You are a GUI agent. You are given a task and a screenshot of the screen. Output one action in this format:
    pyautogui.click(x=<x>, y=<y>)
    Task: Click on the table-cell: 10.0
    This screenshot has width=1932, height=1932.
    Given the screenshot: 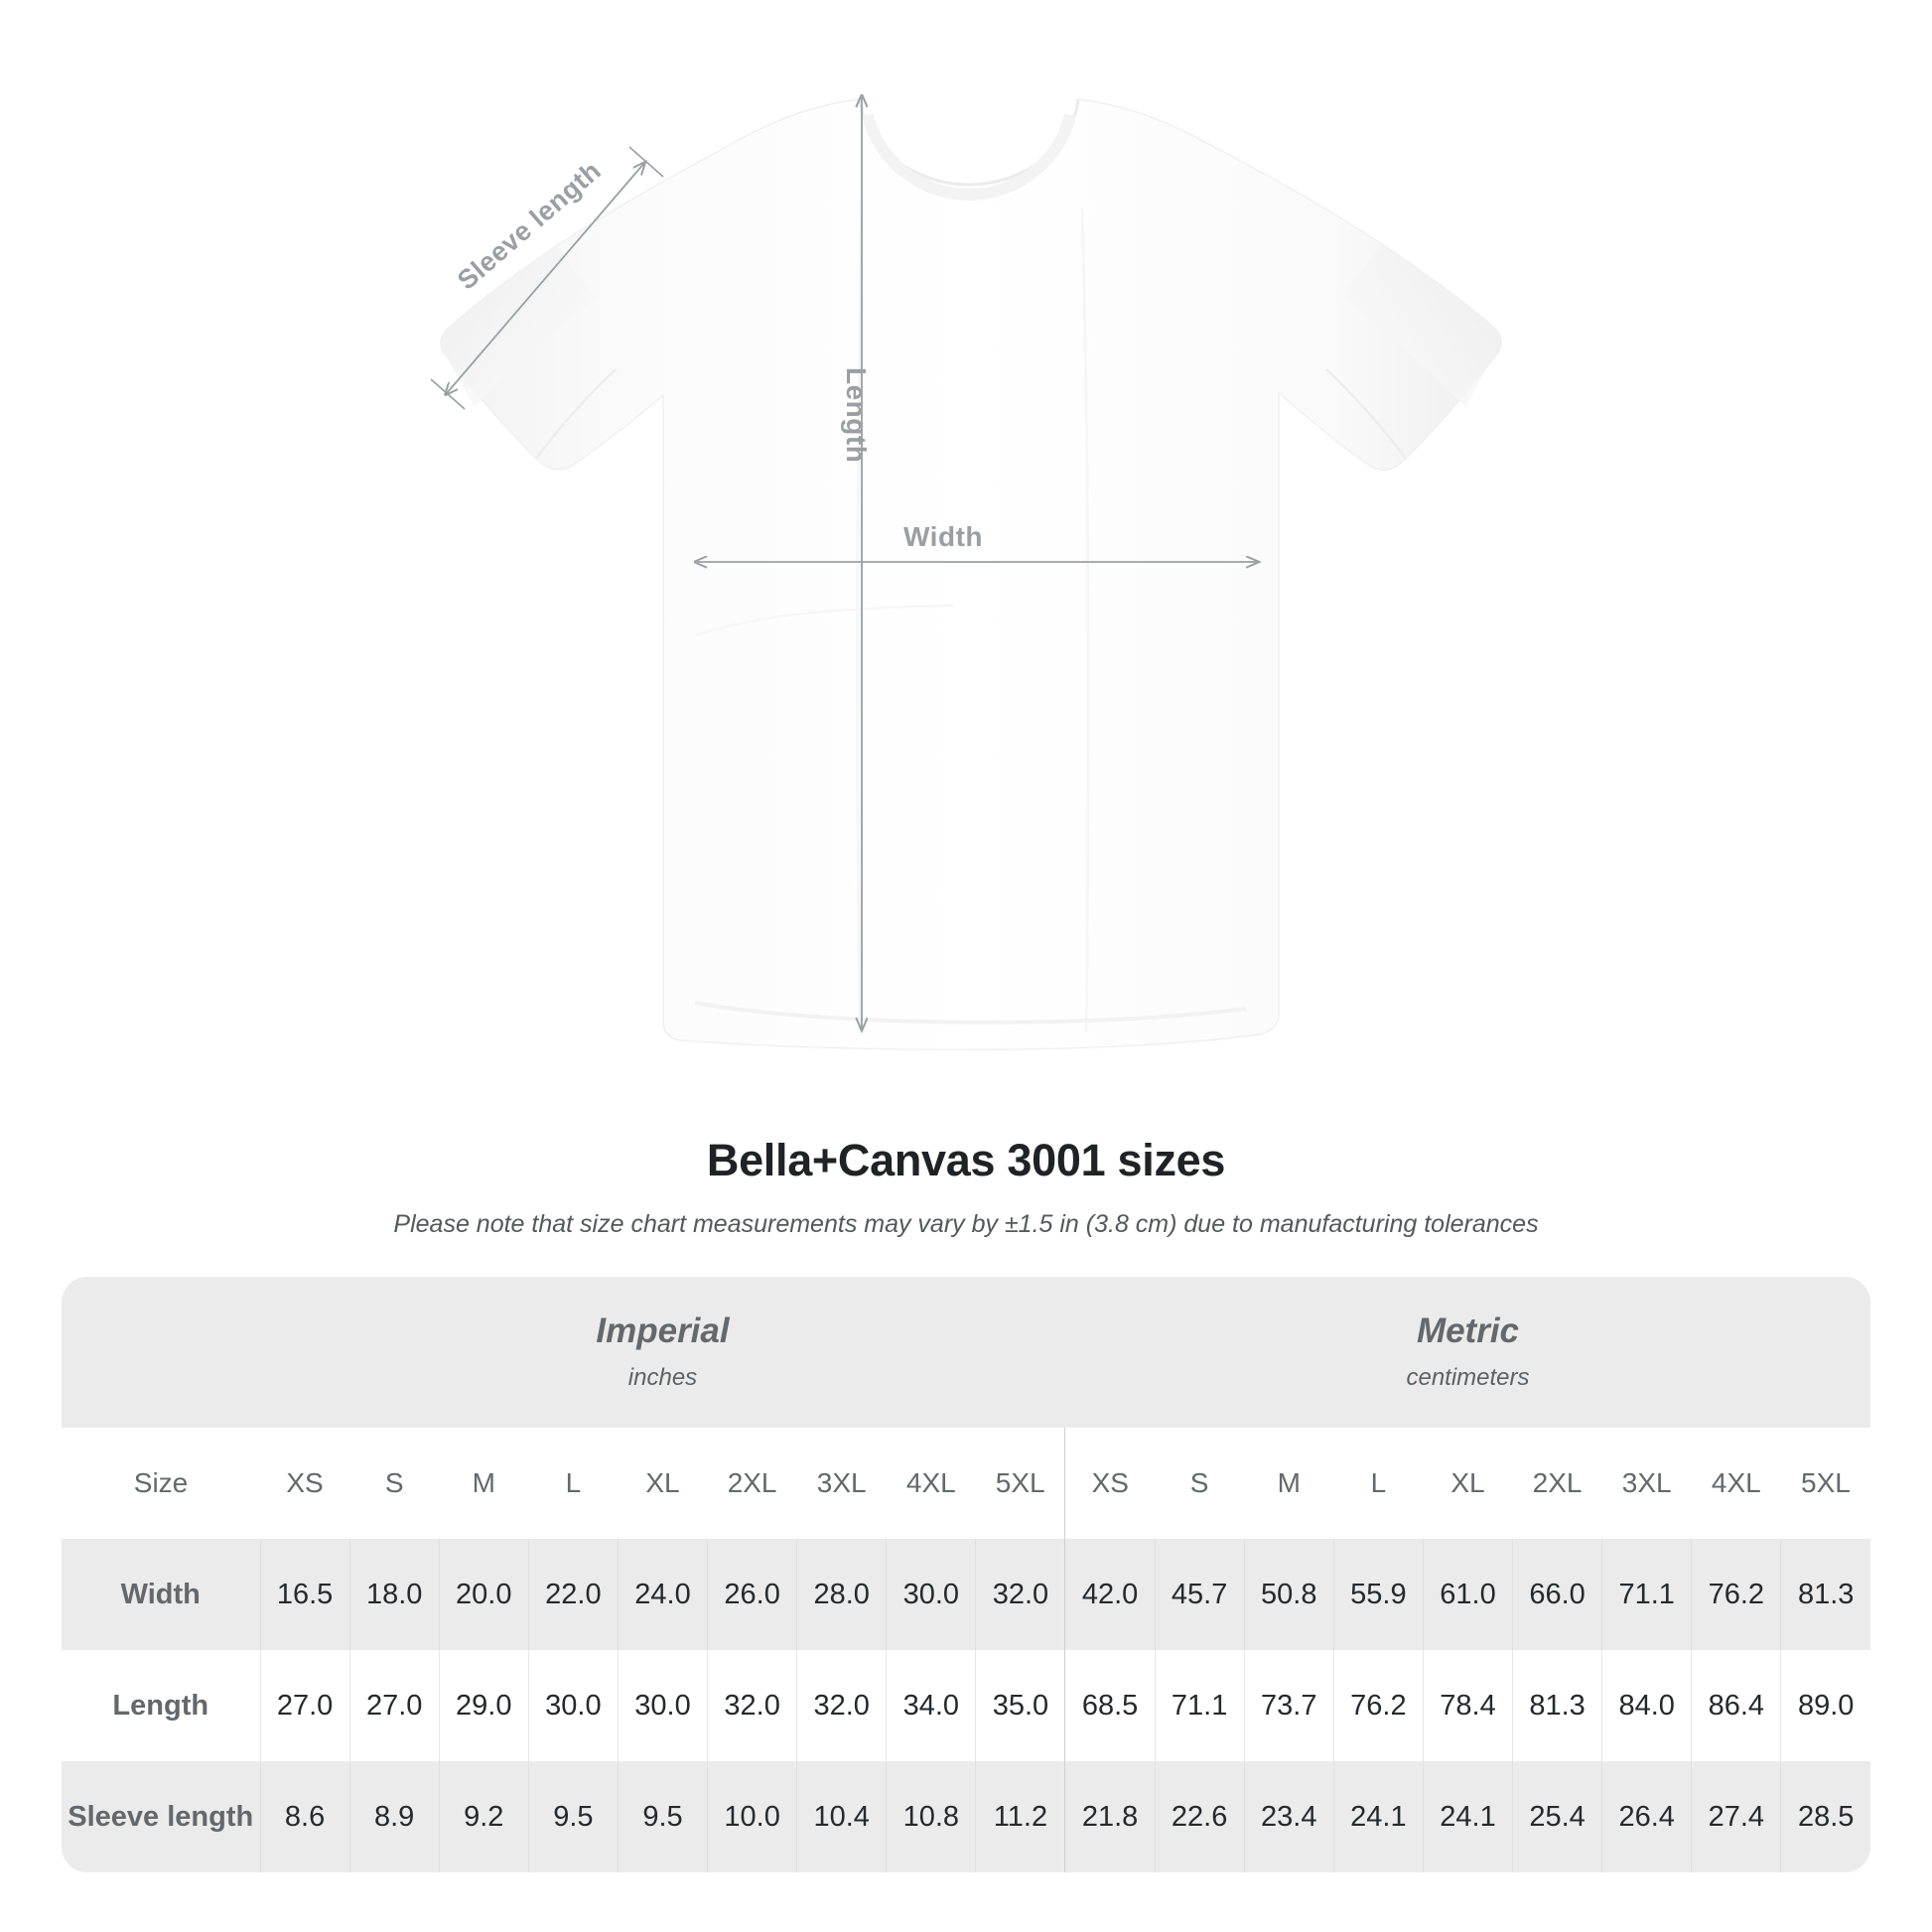 What is the action you would take?
    pyautogui.click(x=752, y=1817)
    